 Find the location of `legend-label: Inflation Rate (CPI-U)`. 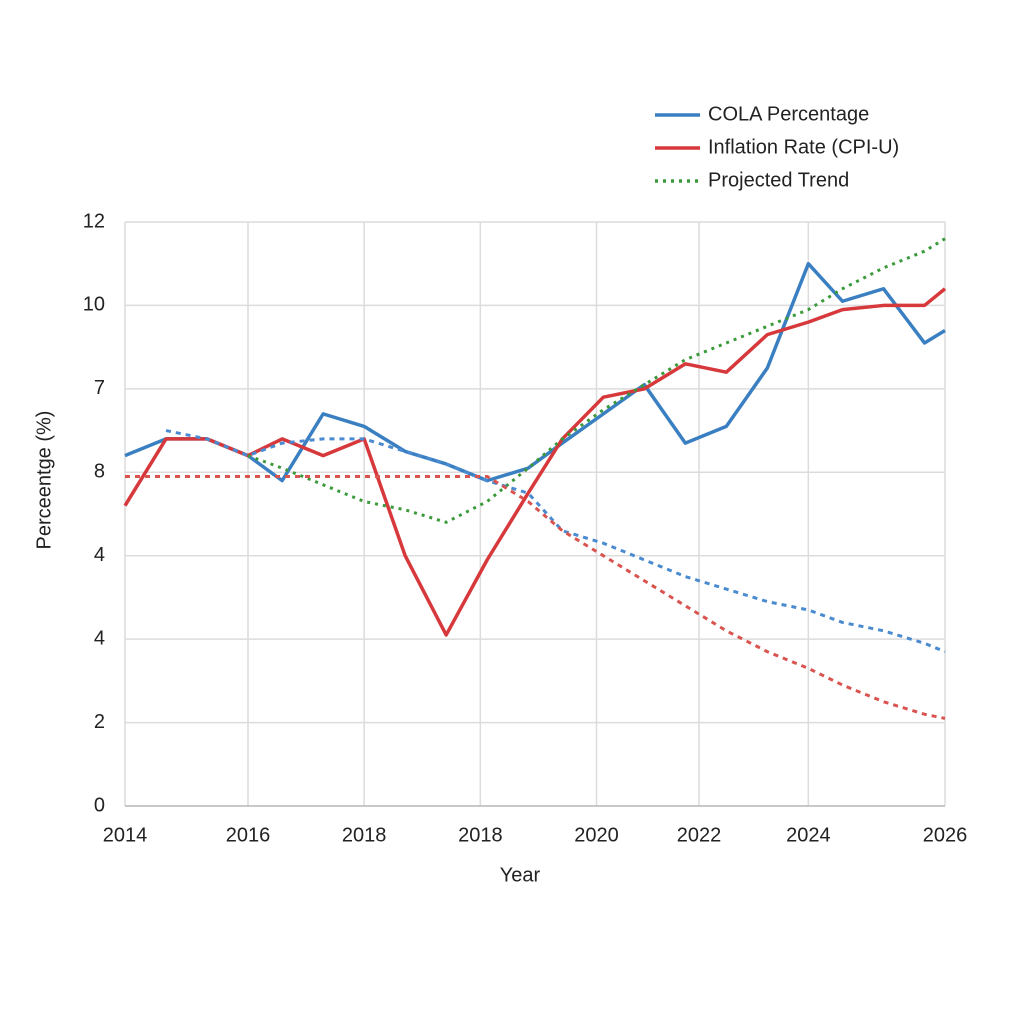

legend-label: Inflation Rate (CPI-U) is located at coordinates (803, 147).